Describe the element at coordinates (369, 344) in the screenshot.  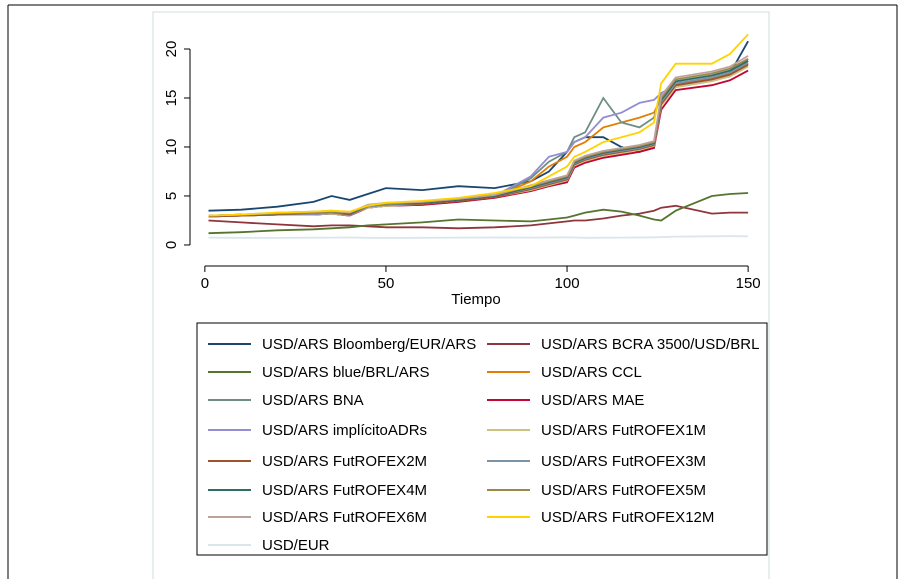
I see `legend-label: USD/ARS Bloomberg/EUR/ARS` at that location.